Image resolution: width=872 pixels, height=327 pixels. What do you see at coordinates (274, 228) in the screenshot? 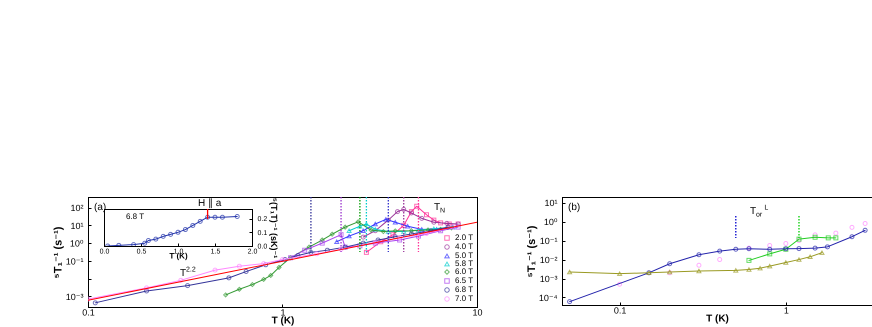
I see `y-axis-title: ⁵(T₁T)⁻¹ (sK)⁻¹` at bounding box center [274, 228].